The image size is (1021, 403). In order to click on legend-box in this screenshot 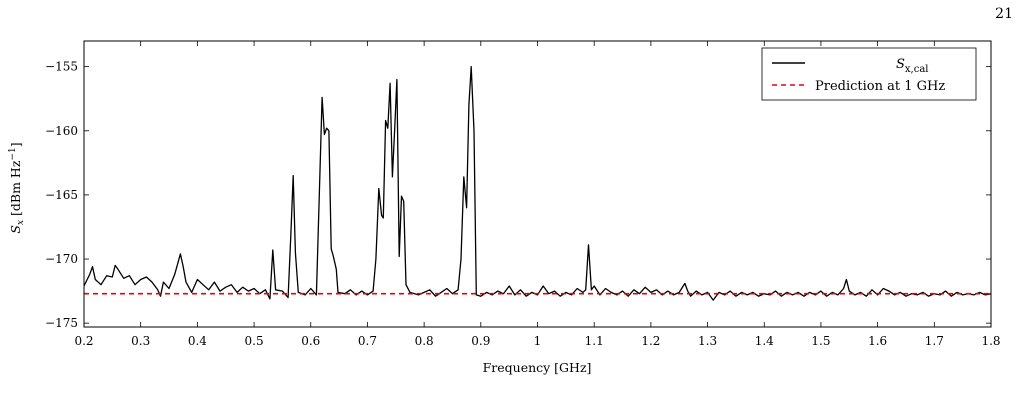, I will do `click(869, 74)`.